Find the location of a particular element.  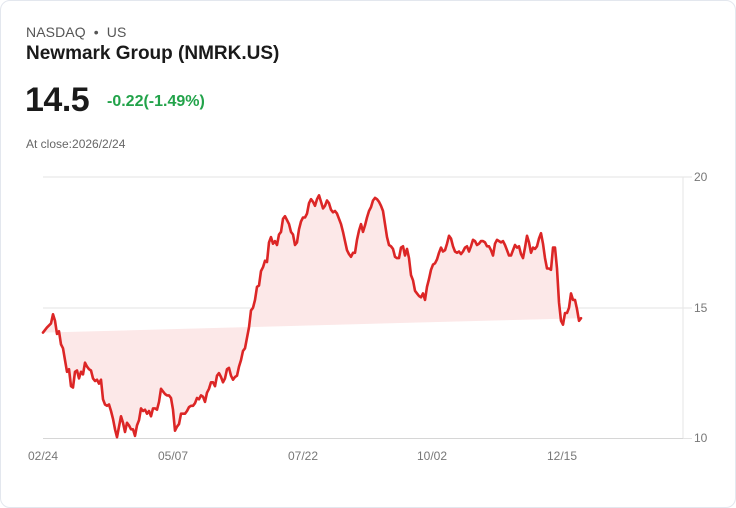

y-tick-label: 10 is located at coordinates (701, 438).